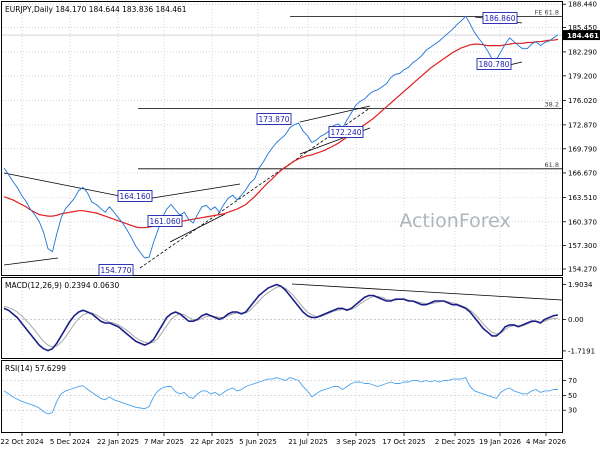 Image resolution: width=600 pixels, height=454 pixels. What do you see at coordinates (552, 165) in the screenshot?
I see `fib-level-label: 61.8` at bounding box center [552, 165].